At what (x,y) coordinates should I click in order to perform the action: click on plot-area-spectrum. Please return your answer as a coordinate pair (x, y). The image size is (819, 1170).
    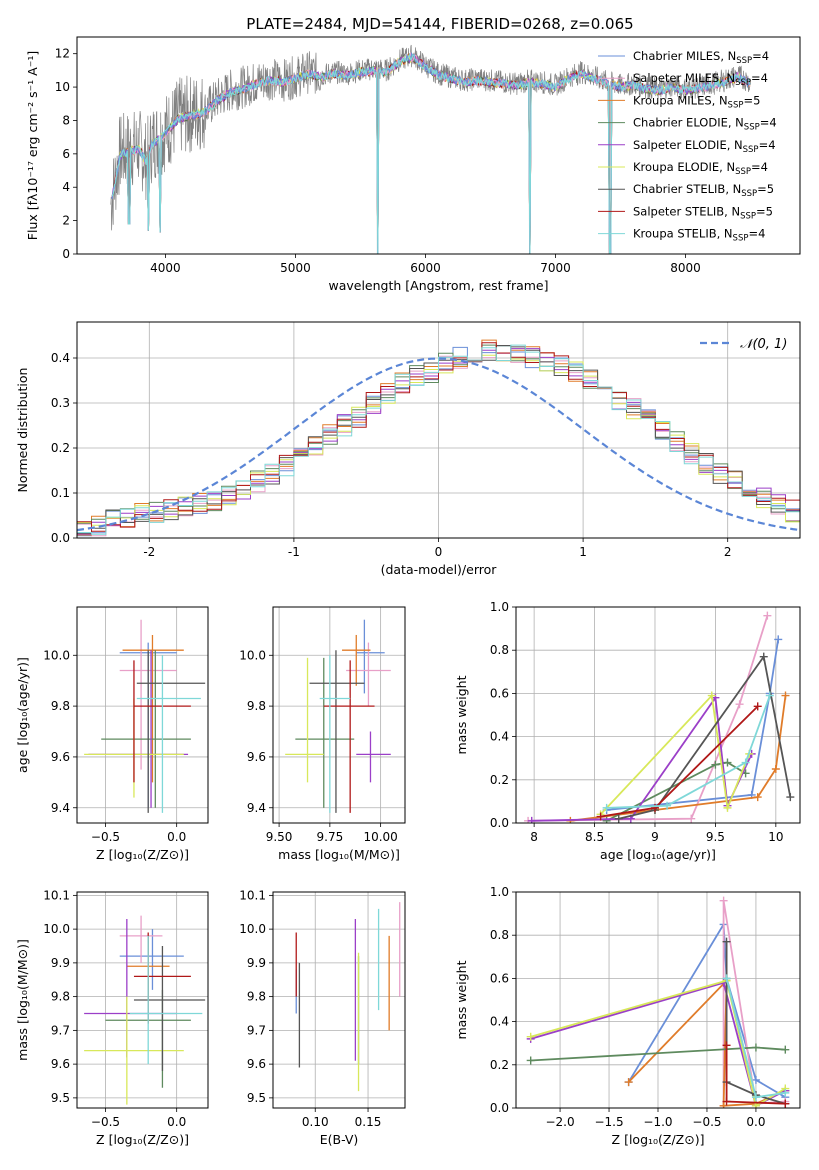
    Looking at the image, I should click on (430, 149).